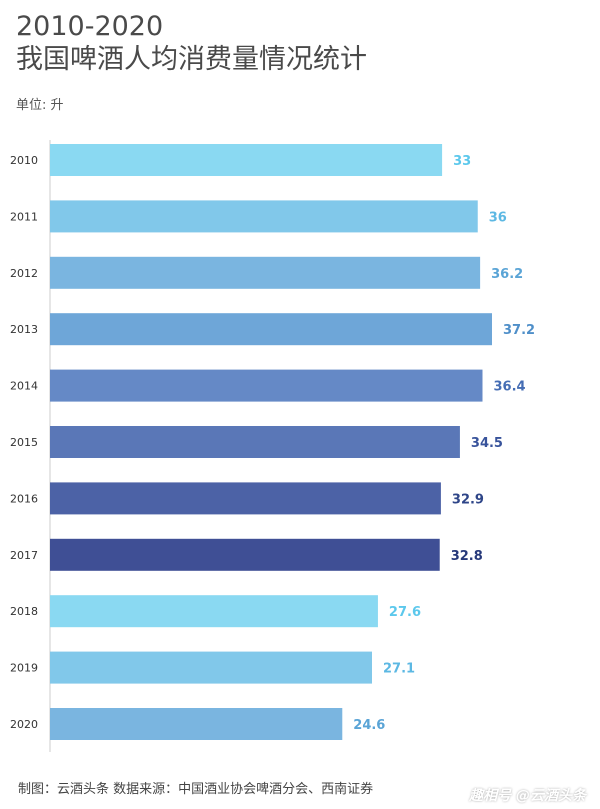 The width and height of the screenshot is (600, 809). What do you see at coordinates (24, 273) in the screenshot?
I see `y-tick-label: 2012` at bounding box center [24, 273].